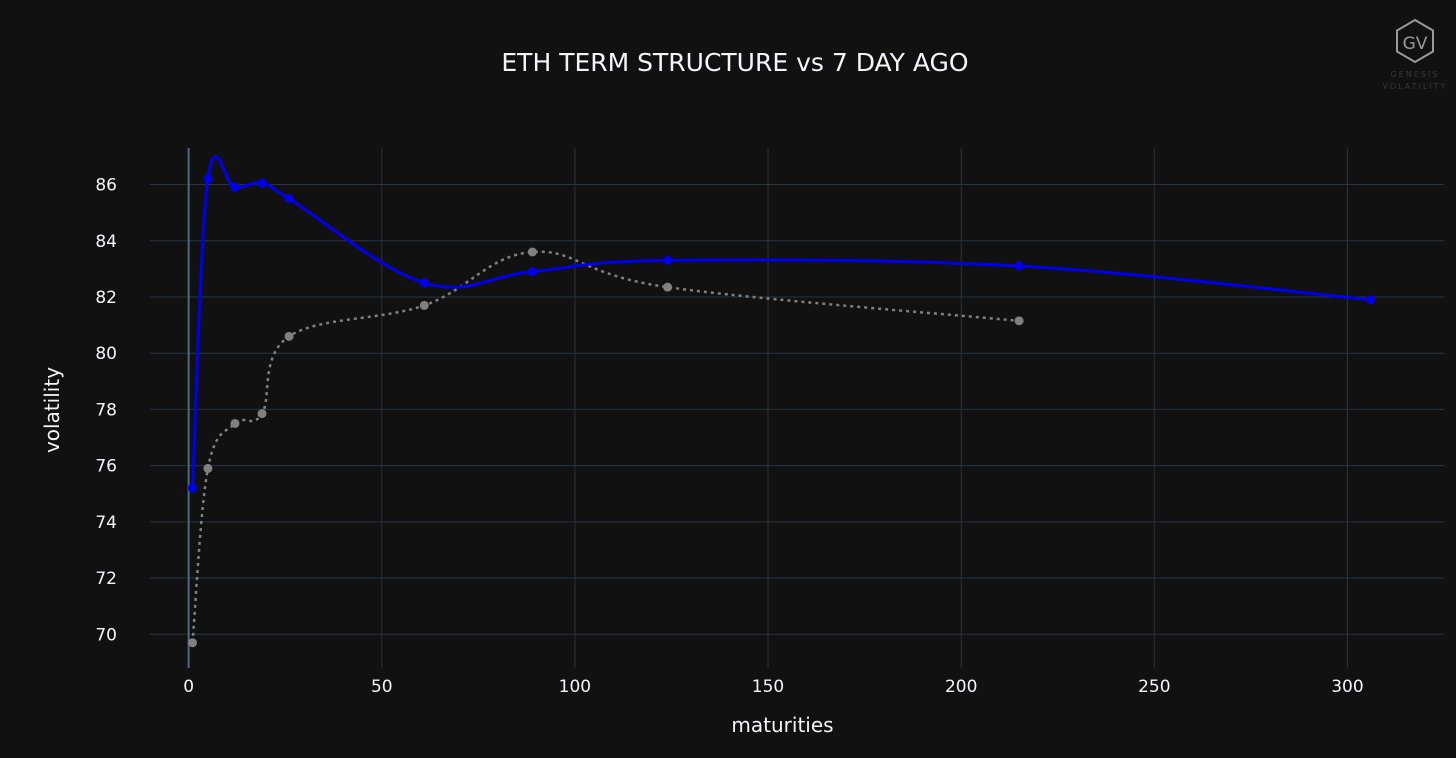 This screenshot has height=758, width=1456. Describe the element at coordinates (1415, 44) in the screenshot. I see `logo-monogram: GV` at that location.